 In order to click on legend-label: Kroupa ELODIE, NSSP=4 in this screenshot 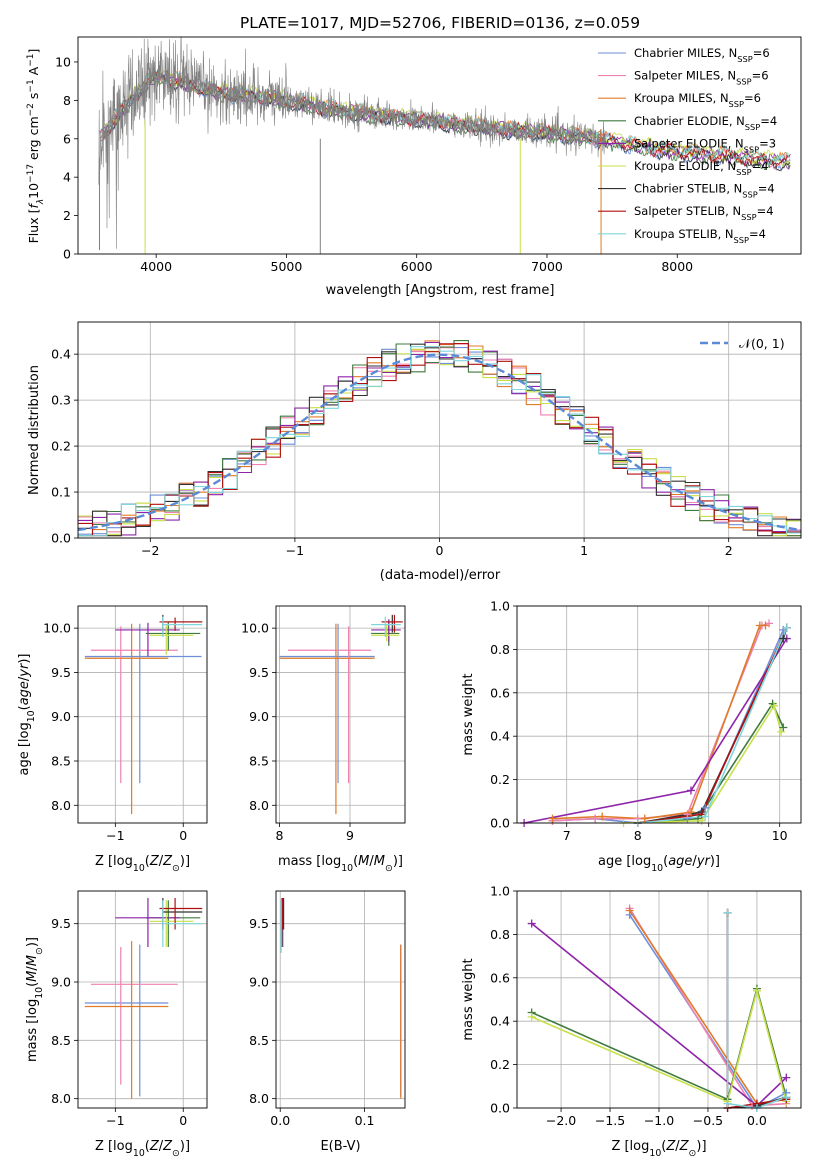, I will do `click(701, 168)`.